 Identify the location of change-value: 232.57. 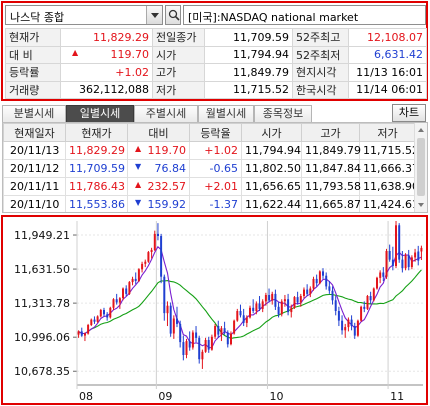
(167, 186).